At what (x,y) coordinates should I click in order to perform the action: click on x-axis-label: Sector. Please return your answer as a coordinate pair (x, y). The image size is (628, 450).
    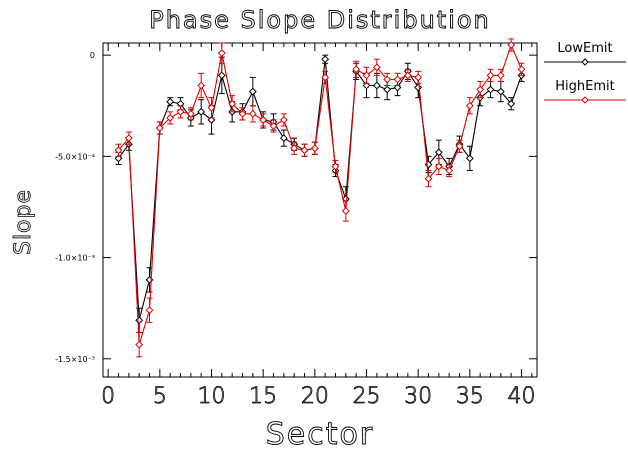
    Looking at the image, I should click on (320, 433).